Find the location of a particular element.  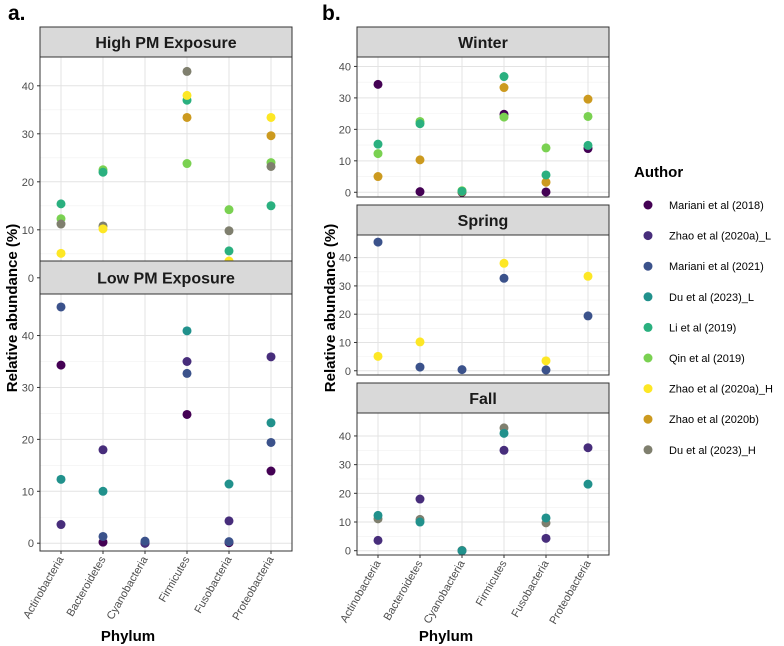

x-axis-title-a: Phylum is located at coordinates (128, 636).